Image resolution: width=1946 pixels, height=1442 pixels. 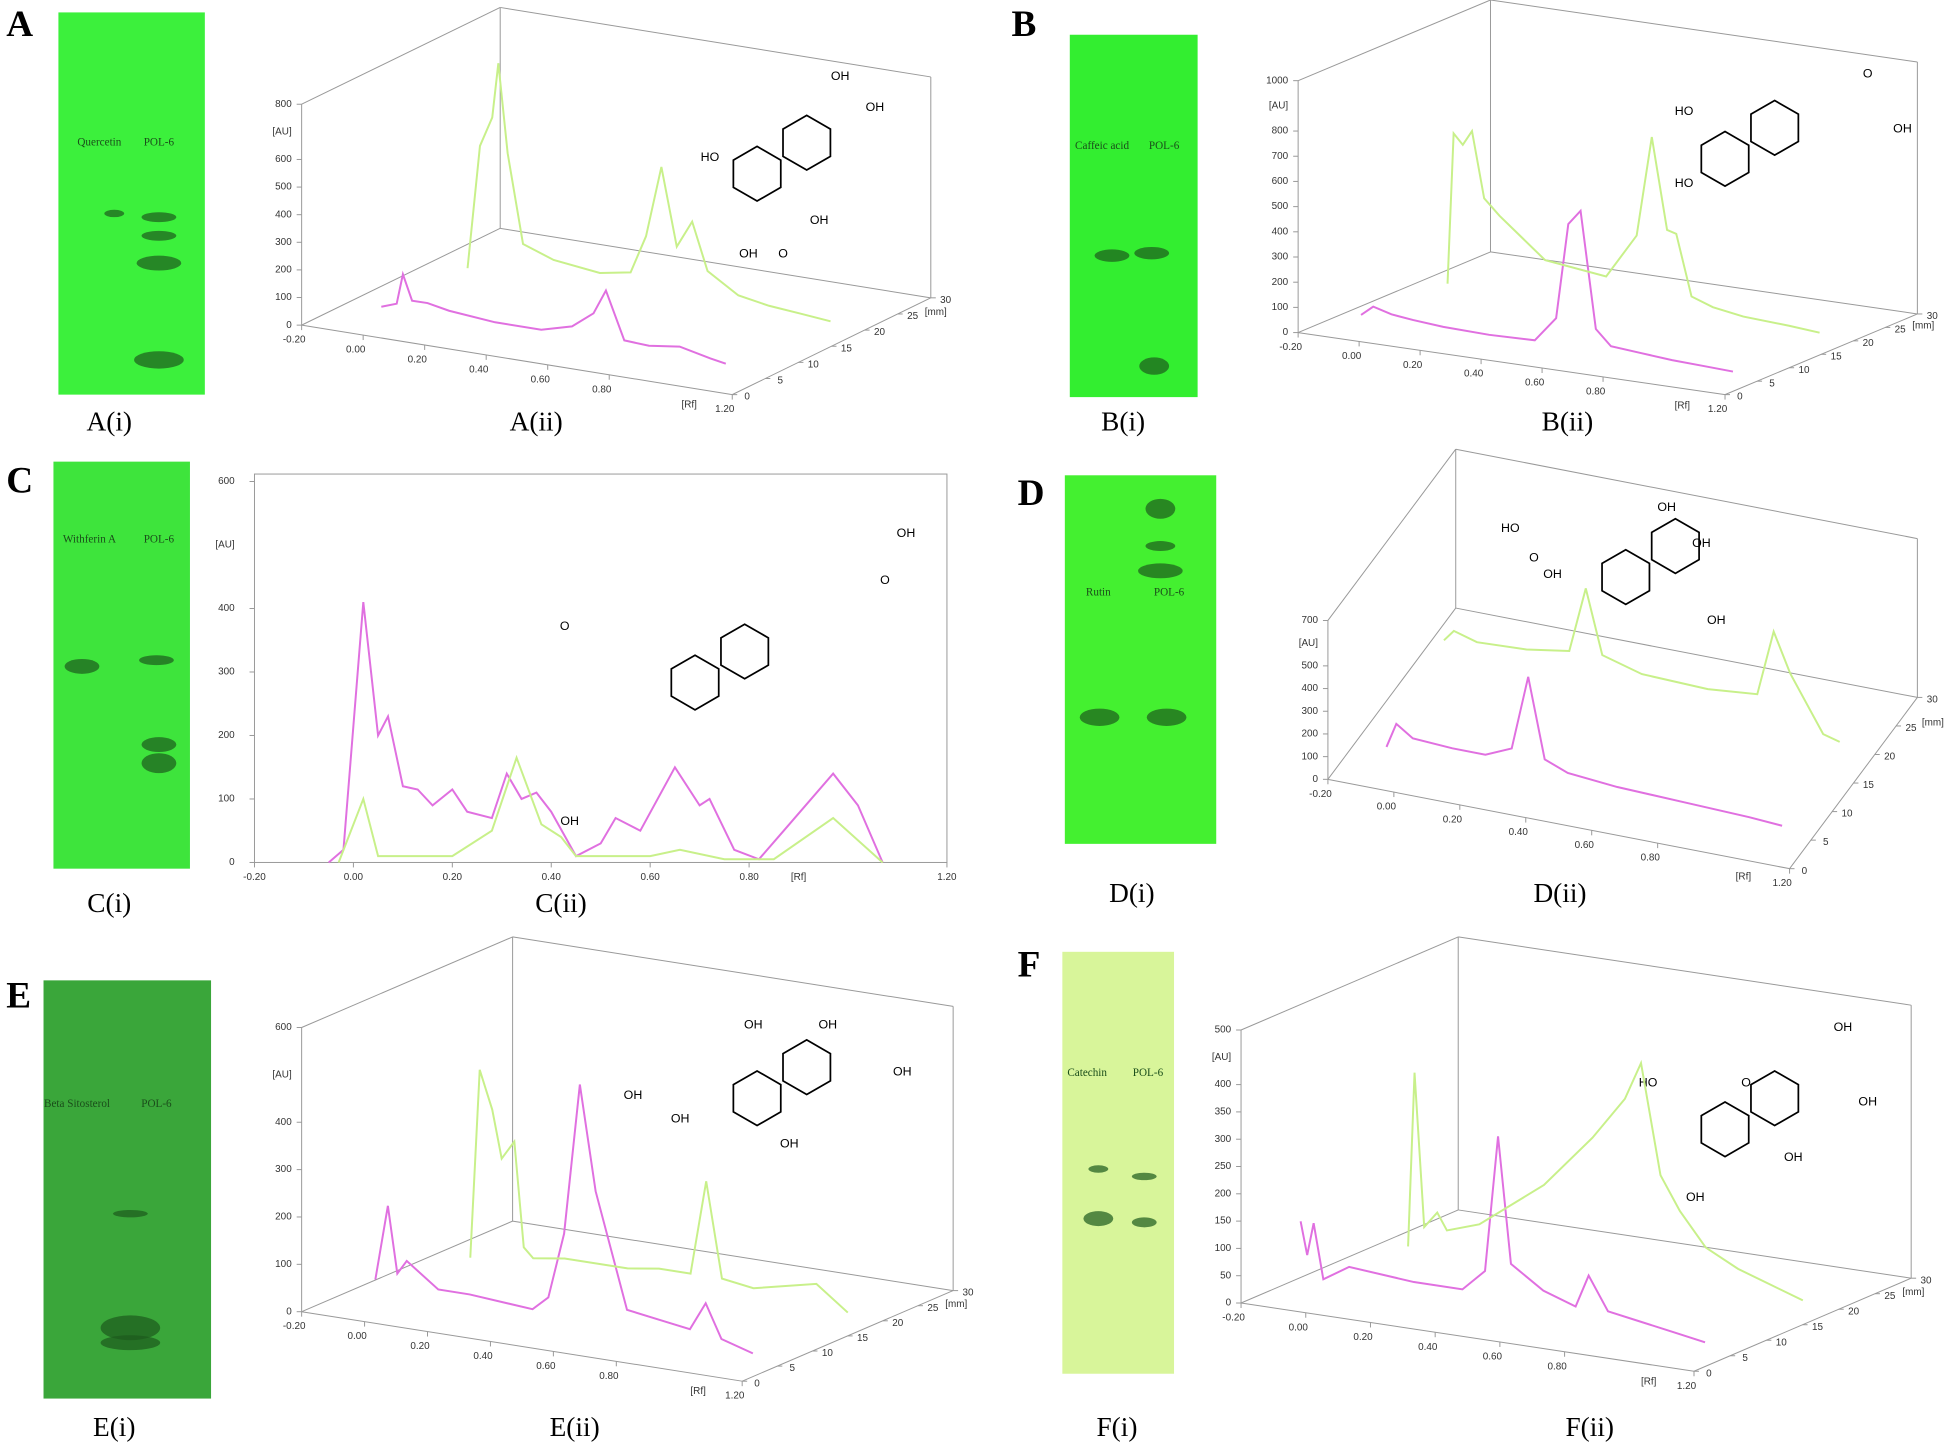 I want to click on x-tick-label: 1.20, so click(x=735, y=1396).